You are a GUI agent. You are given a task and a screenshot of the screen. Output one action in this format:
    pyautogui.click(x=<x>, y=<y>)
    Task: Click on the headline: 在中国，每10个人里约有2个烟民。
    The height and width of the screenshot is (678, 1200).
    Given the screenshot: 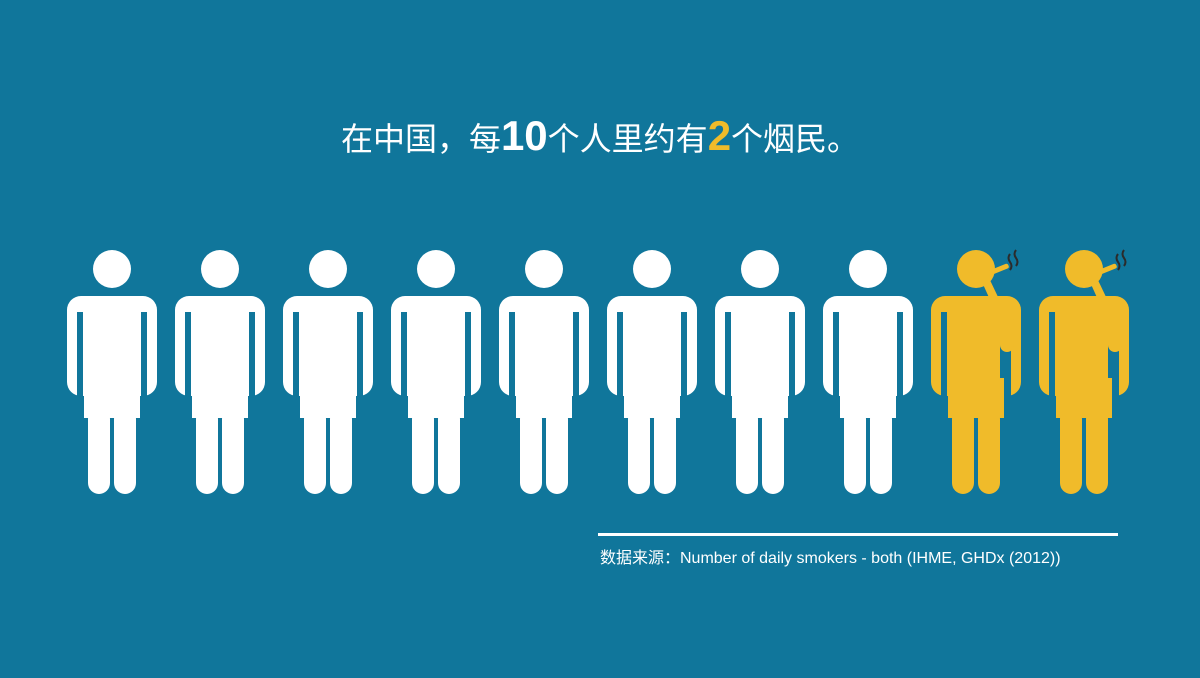 What is the action you would take?
    pyautogui.click(x=600, y=137)
    